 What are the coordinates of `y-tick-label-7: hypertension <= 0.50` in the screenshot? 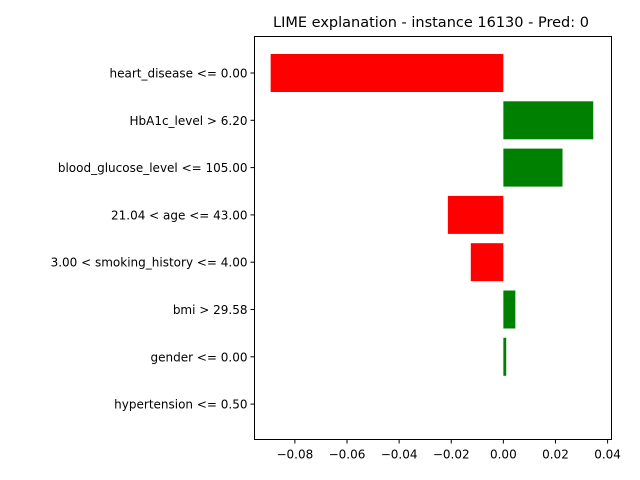 It's located at (180, 405).